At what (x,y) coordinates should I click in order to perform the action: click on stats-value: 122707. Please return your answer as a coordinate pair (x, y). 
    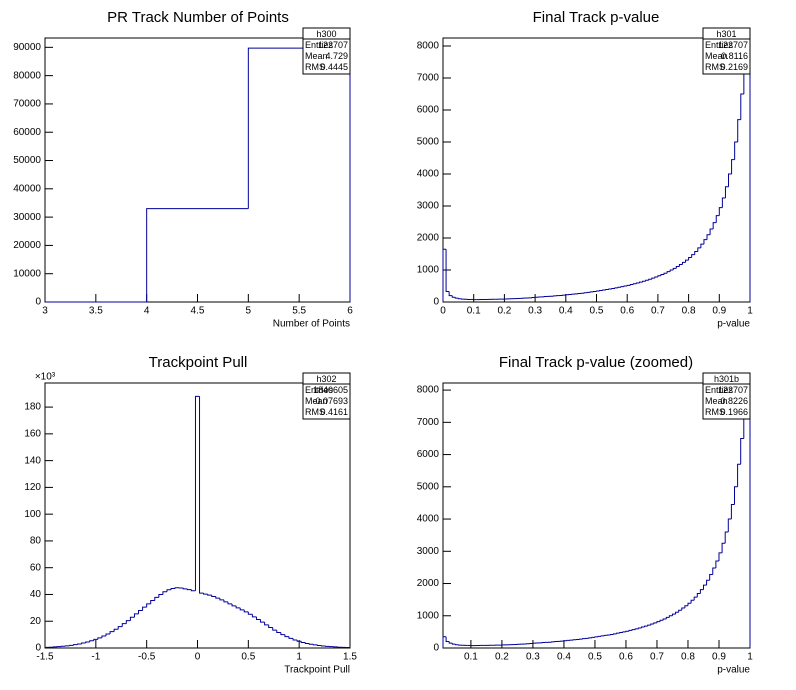
    Looking at the image, I should click on (333, 45).